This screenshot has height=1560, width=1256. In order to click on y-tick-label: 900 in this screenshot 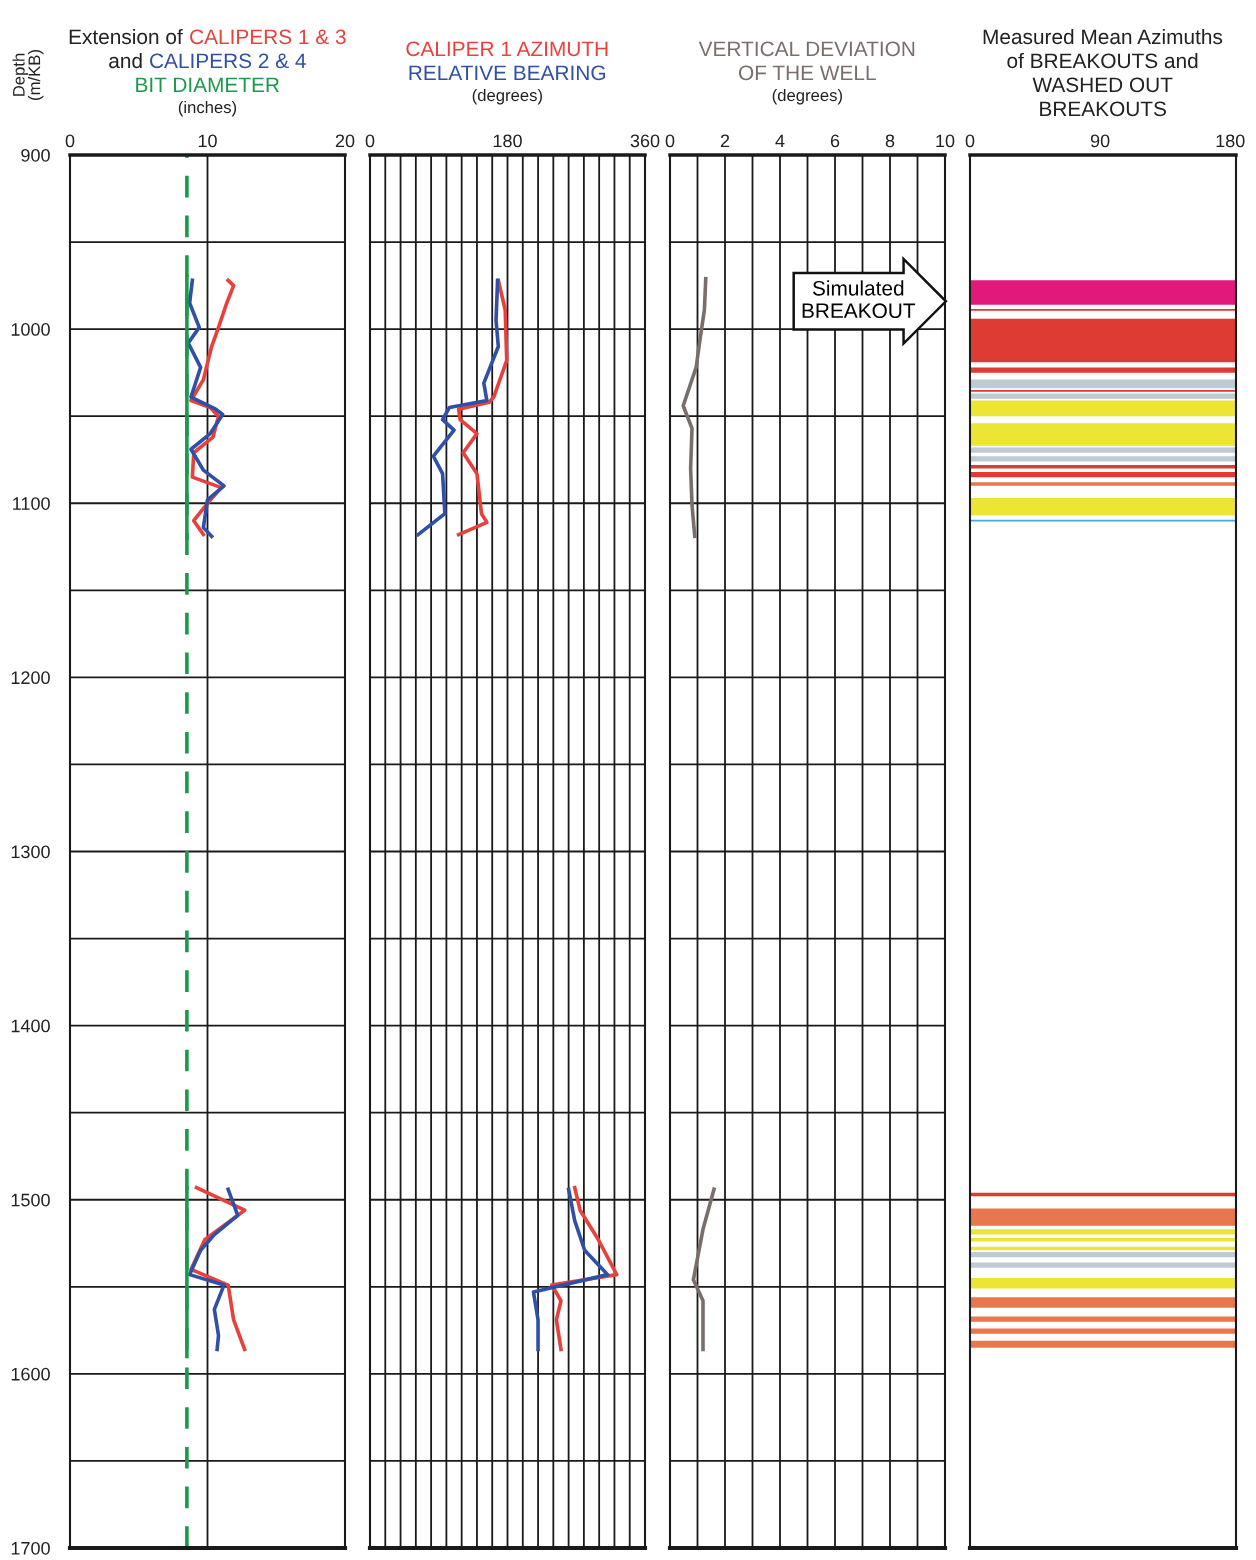, I will do `click(35, 155)`.